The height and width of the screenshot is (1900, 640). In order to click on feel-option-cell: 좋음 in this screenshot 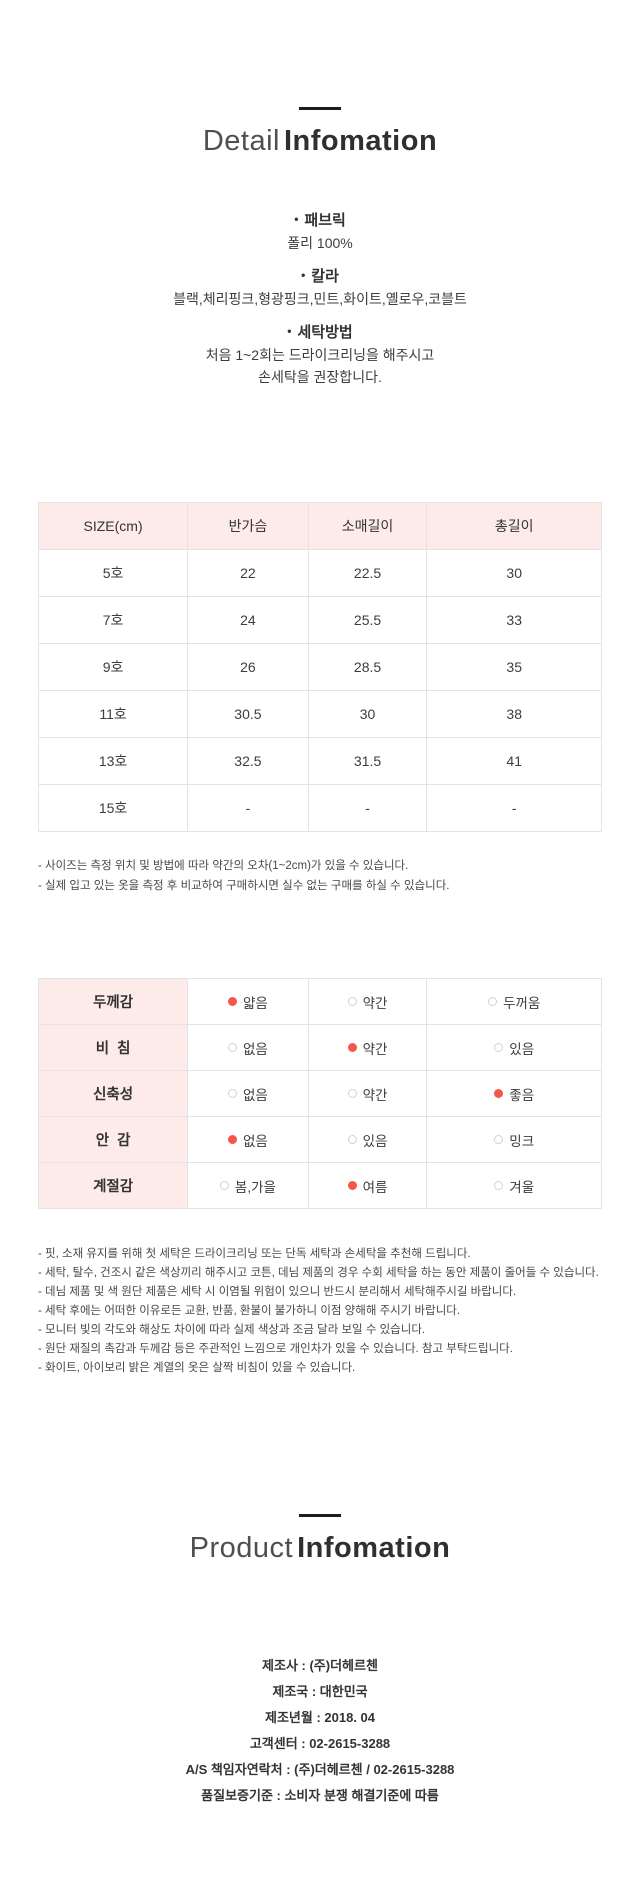, I will do `click(514, 1093)`.